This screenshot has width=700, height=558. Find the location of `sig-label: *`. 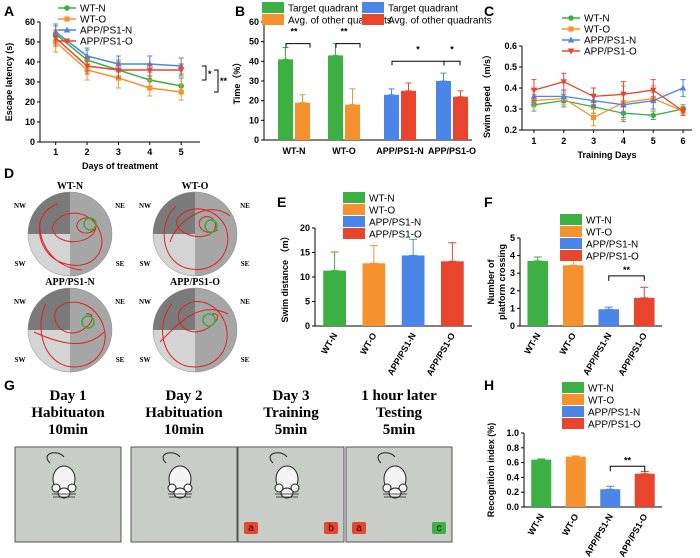

sig-label: * is located at coordinates (452, 49).